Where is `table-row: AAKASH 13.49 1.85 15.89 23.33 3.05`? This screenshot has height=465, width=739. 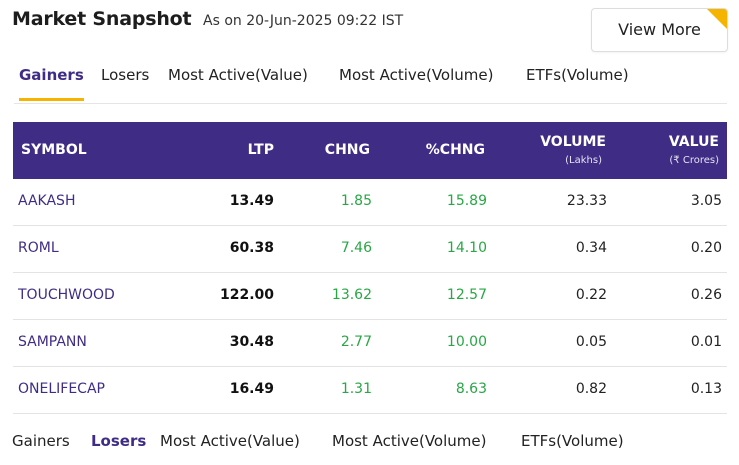
table-row: AAKASH 13.49 1.85 15.89 23.33 3.05 is located at coordinates (370, 202).